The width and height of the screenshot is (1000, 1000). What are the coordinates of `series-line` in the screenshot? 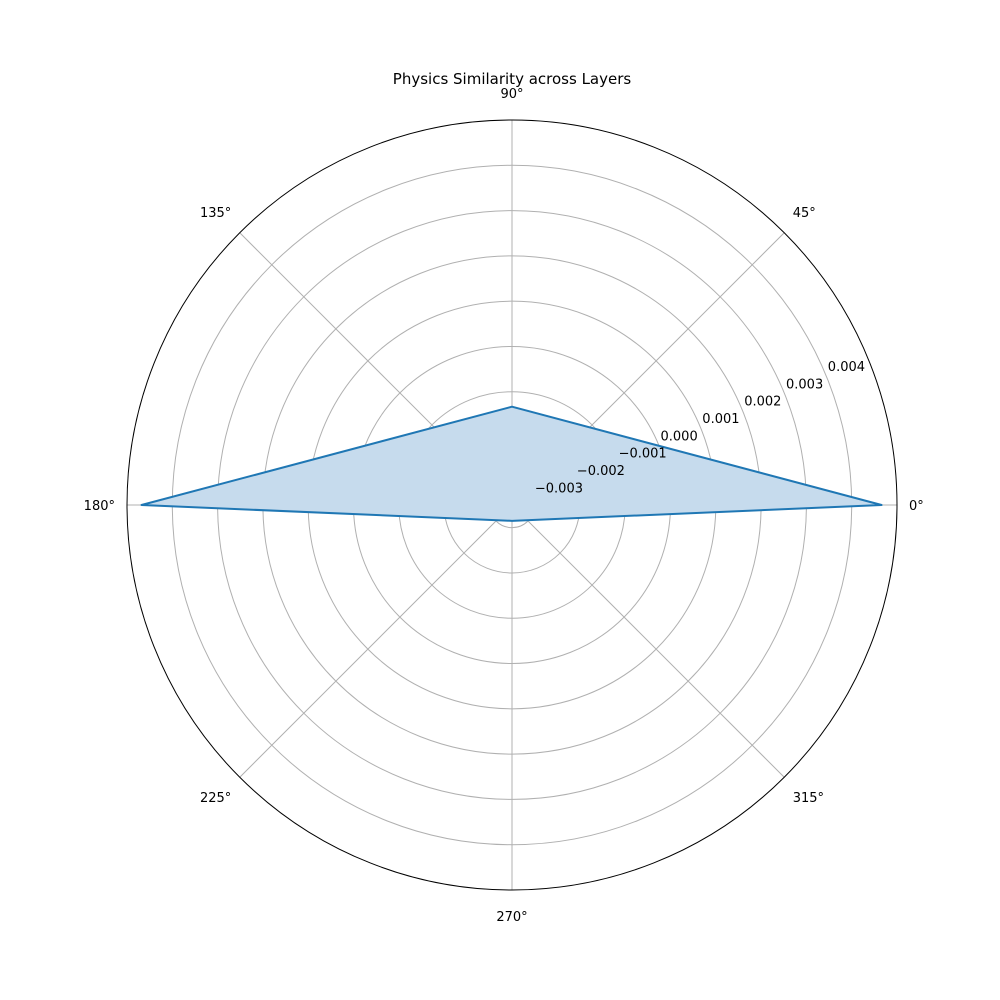 It's located at (511, 463).